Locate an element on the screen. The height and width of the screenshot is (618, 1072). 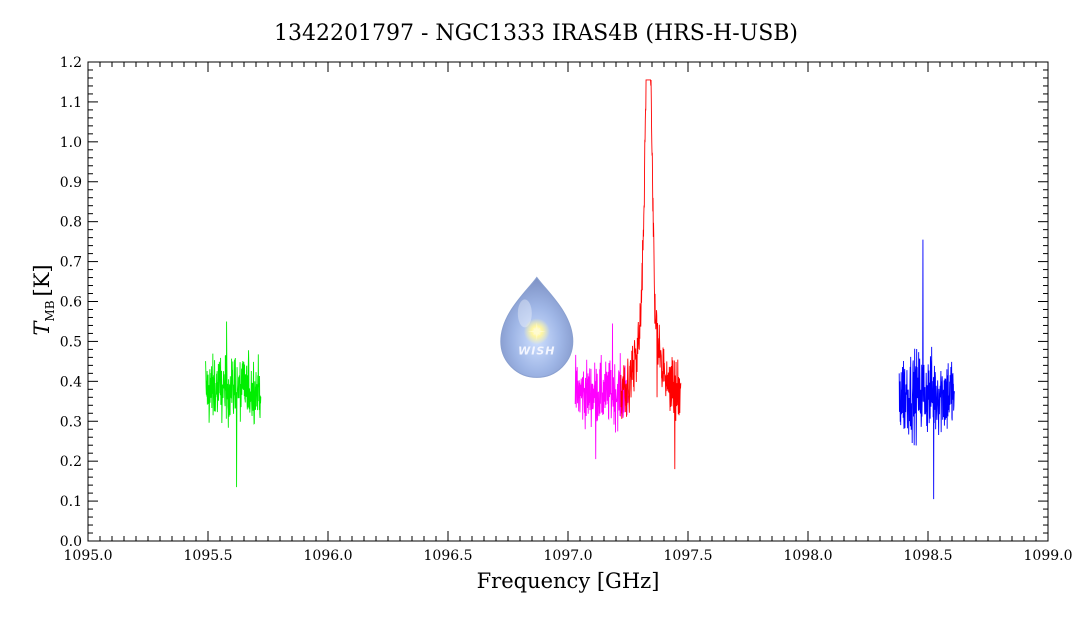
x-tick-label: 1099.0 is located at coordinates (1048, 556).